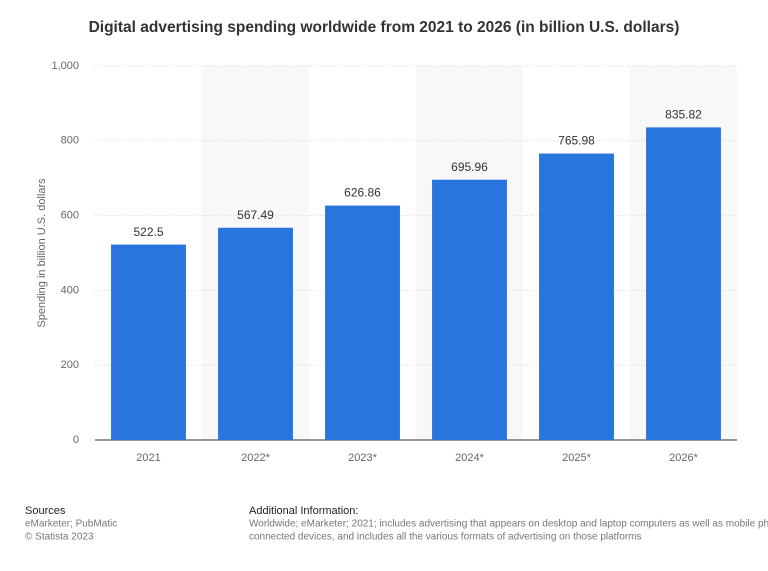 This screenshot has width=768, height=571. I want to click on value-label: 626.86, so click(362, 193).